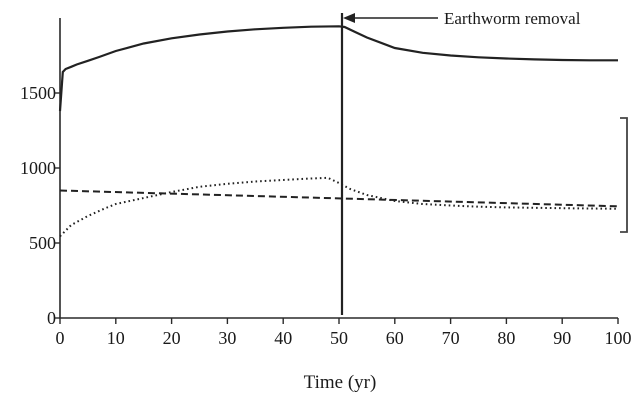 The width and height of the screenshot is (634, 399). I want to click on annotation-arrow-head, so click(349, 18).